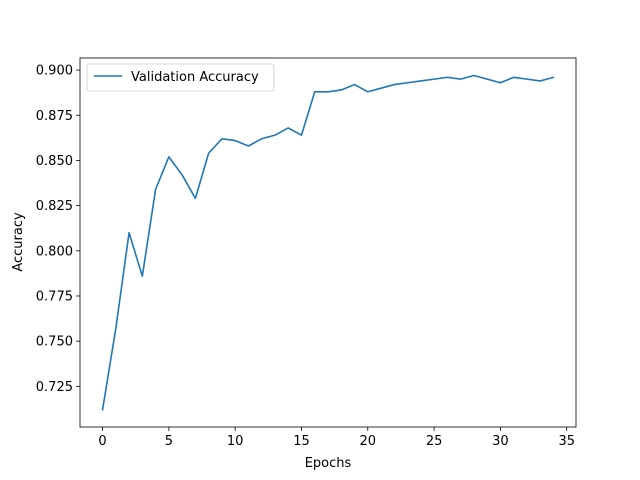  I want to click on x-axis-label: Epochs, so click(328, 463).